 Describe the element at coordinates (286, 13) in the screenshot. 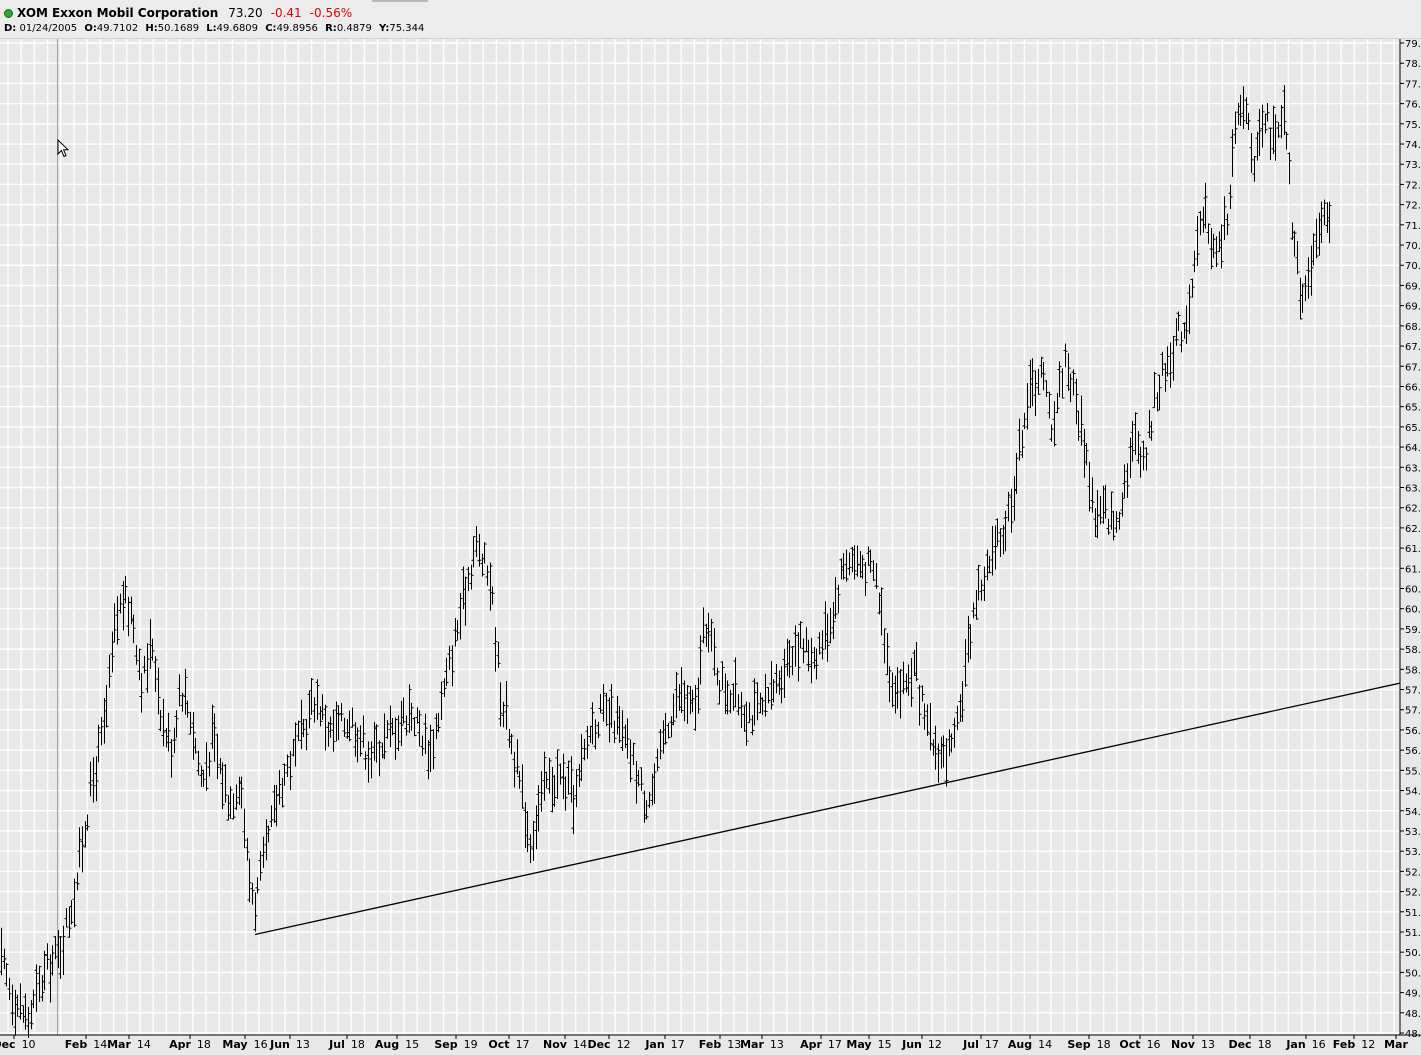

I see `price-change: -0.41` at that location.